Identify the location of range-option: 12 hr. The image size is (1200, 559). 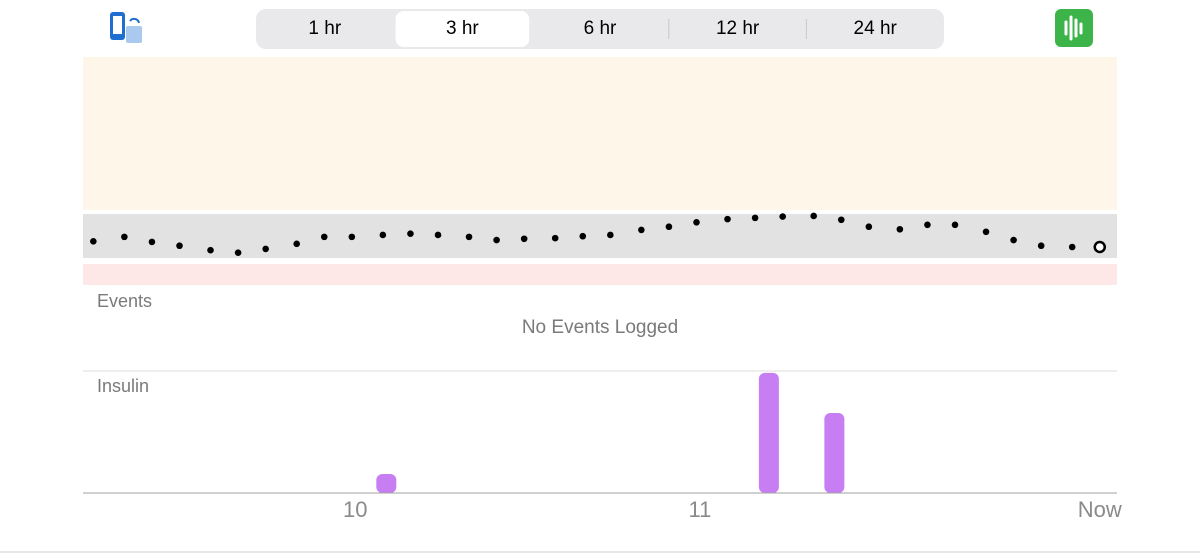
(738, 28).